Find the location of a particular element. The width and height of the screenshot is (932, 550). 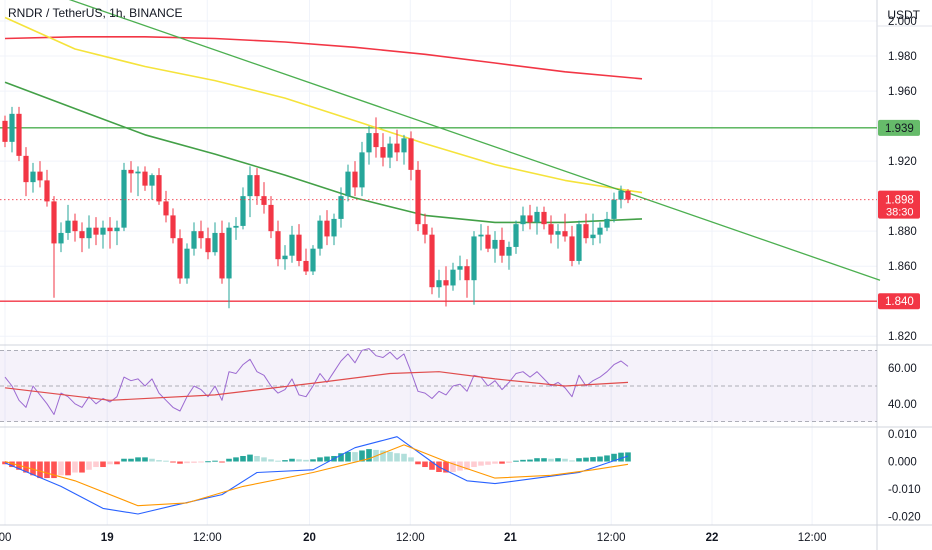

symbol-title: RNDR / TetherUS, 1h, BINANCE is located at coordinates (95, 13).